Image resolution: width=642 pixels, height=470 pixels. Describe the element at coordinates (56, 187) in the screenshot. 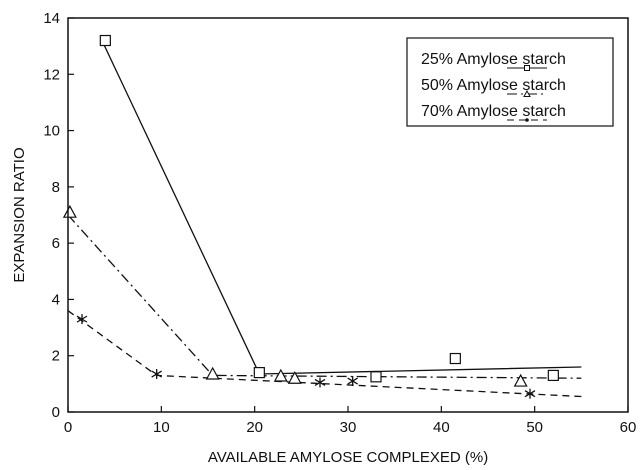

I see `y-tick-label: 8` at that location.